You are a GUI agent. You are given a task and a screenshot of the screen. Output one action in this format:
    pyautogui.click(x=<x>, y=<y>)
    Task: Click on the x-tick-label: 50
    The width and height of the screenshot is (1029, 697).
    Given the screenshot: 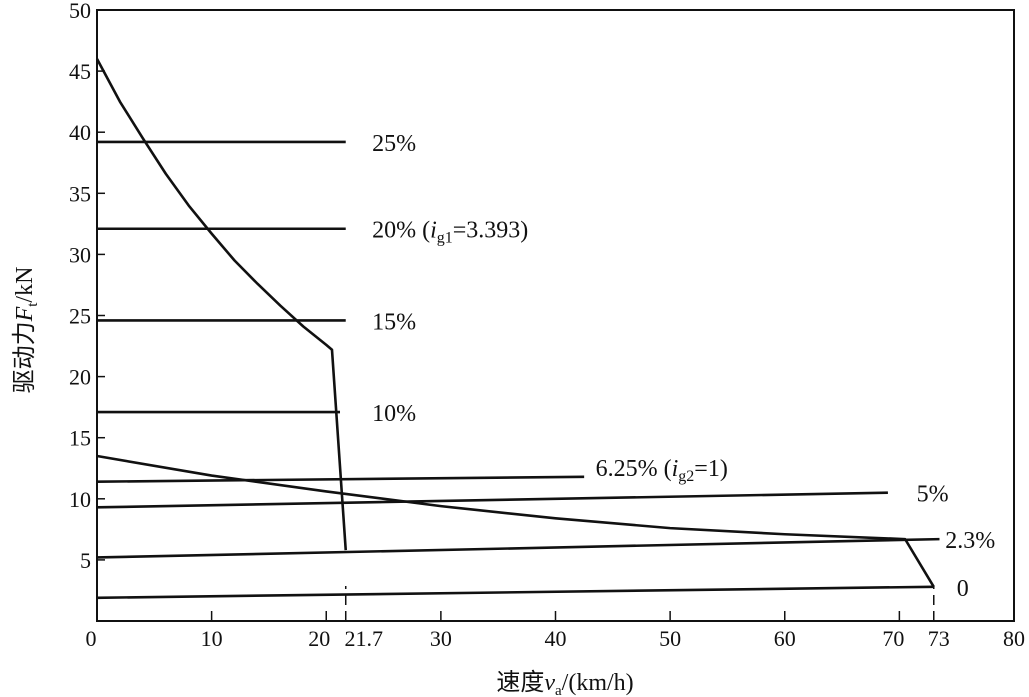 What is the action you would take?
    pyautogui.click(x=670, y=638)
    